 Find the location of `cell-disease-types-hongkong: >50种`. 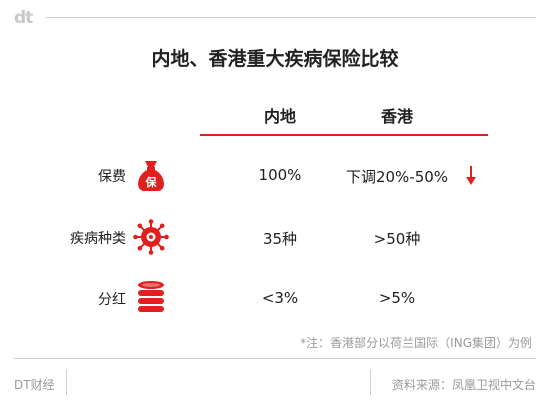

cell-disease-types-hongkong: >50种 is located at coordinates (397, 239).